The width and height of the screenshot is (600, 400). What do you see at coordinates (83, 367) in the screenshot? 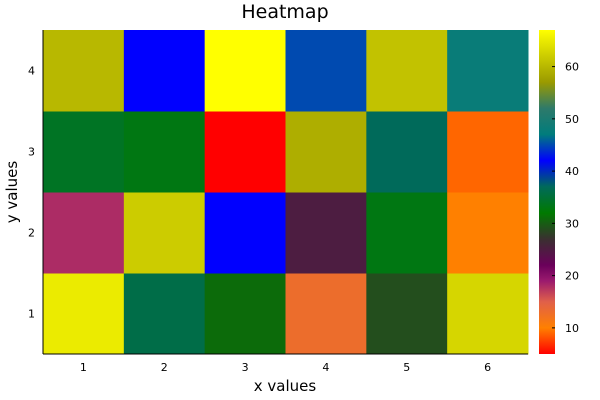
I see `x-tick-label: 1` at bounding box center [83, 367].